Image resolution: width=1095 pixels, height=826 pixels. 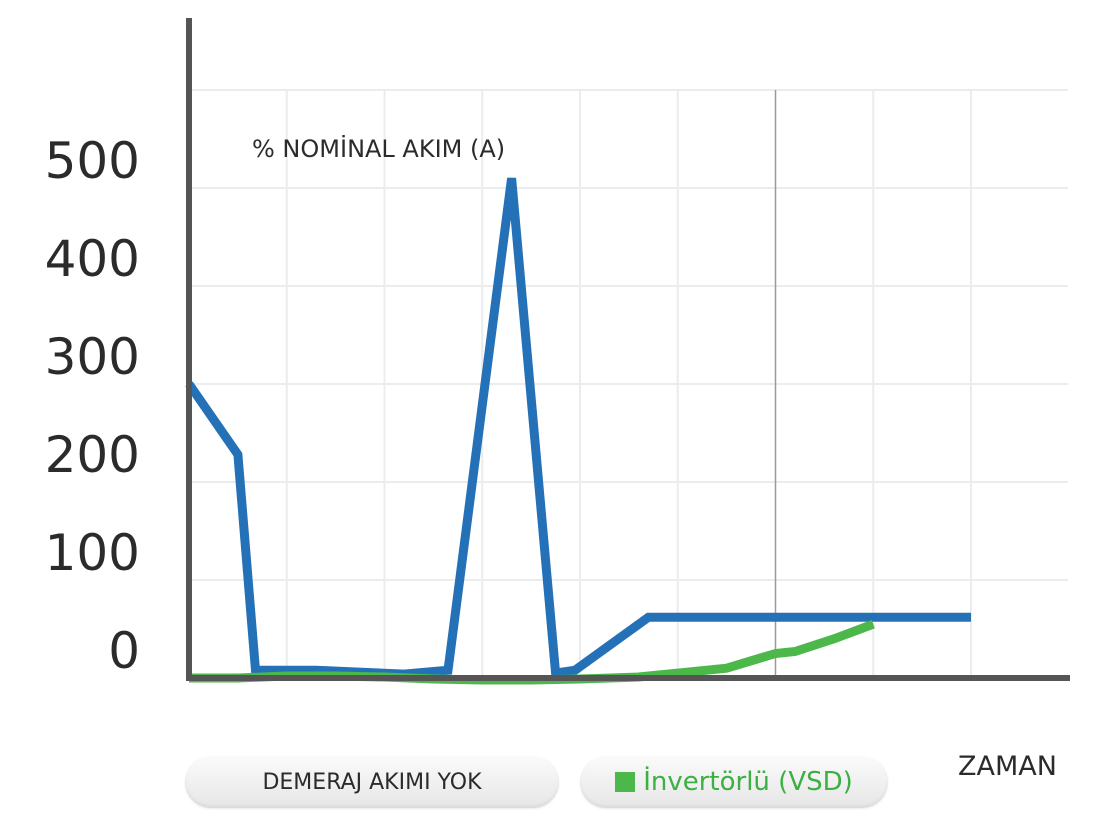 What do you see at coordinates (92, 553) in the screenshot?
I see `y-tick-label: 100` at bounding box center [92, 553].